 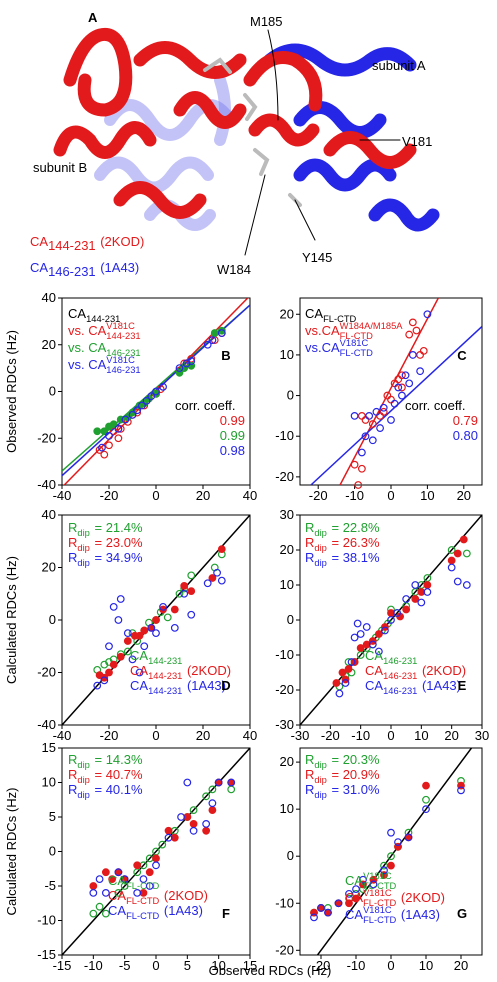 I want to click on legend-label: vs. CA146-231, so click(x=104, y=349).